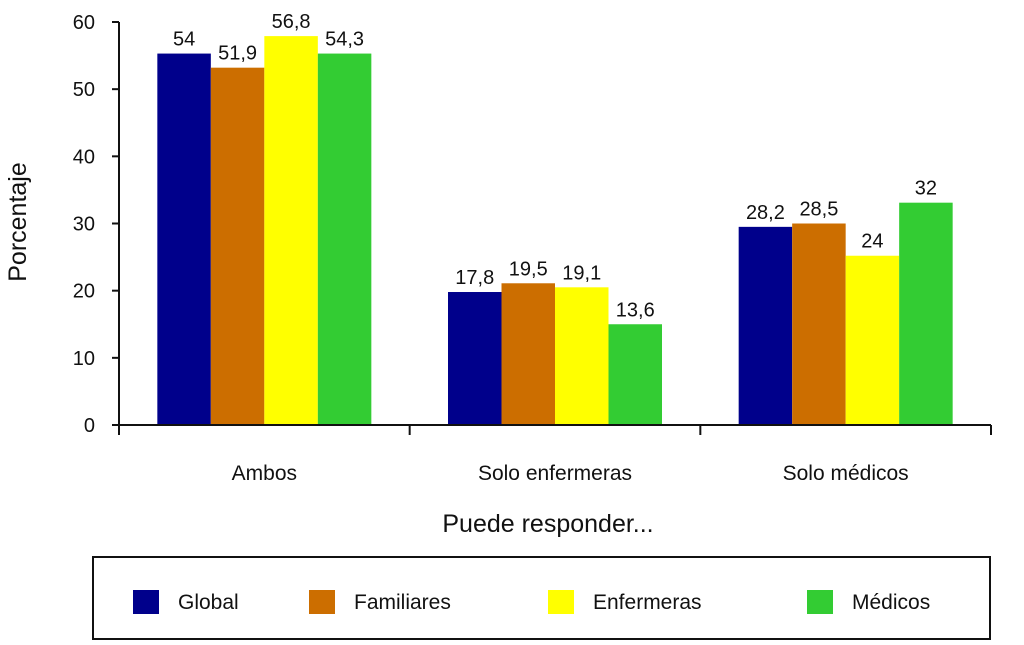 This screenshot has height=645, width=1024. Describe the element at coordinates (89, 426) in the screenshot. I see `y-tick-label: 0` at that location.